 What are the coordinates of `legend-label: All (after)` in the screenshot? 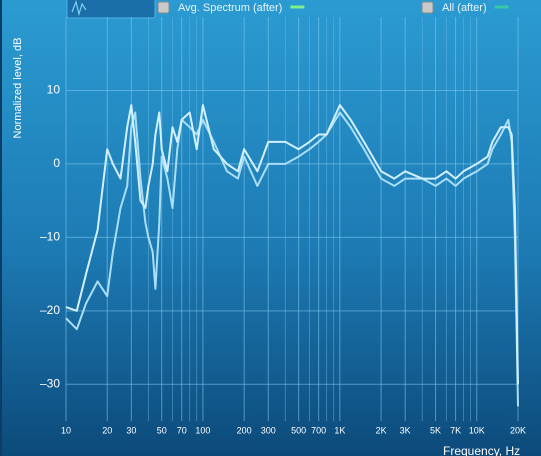 It's located at (464, 8).